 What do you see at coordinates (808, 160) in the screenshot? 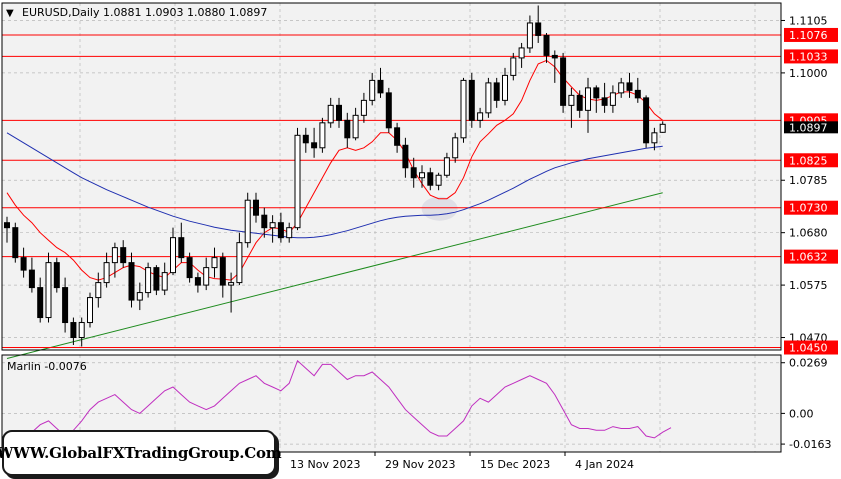
I see `level-label: 1.0825` at bounding box center [808, 160].